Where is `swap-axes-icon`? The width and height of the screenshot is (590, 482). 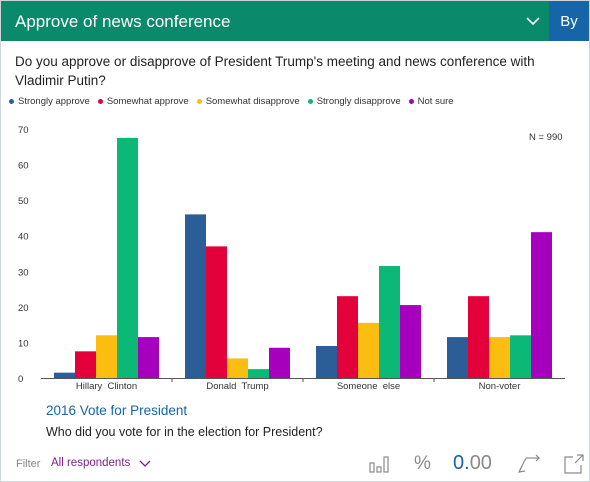 swap-axes-icon is located at coordinates (529, 464).